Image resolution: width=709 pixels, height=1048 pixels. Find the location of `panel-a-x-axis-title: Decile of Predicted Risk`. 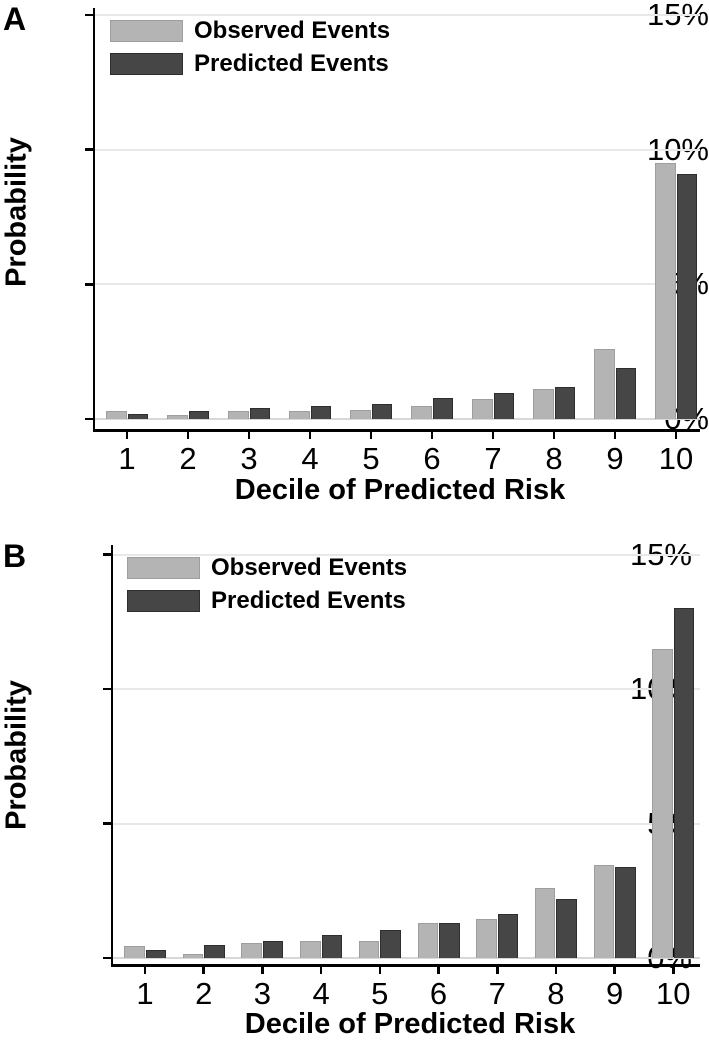

panel-a-x-axis-title: Decile of Predicted Risk is located at coordinates (400, 490).